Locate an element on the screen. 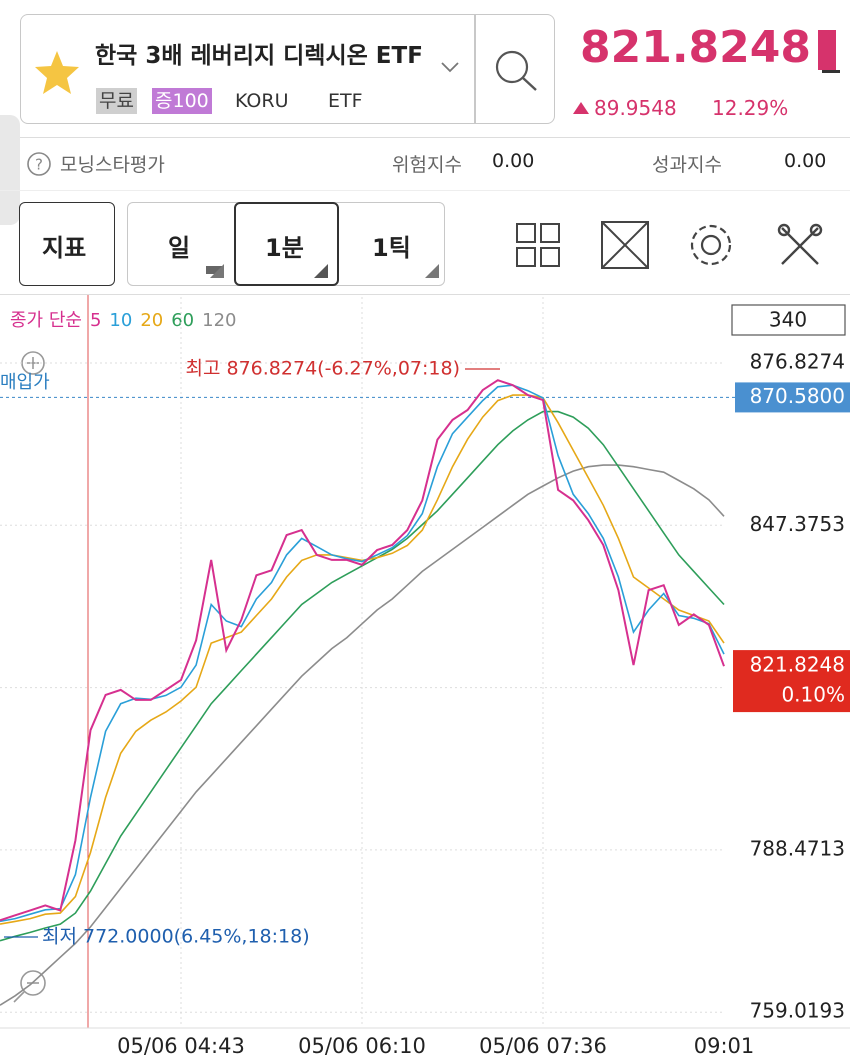  purchase-label: 매입가 is located at coordinates (25, 382).